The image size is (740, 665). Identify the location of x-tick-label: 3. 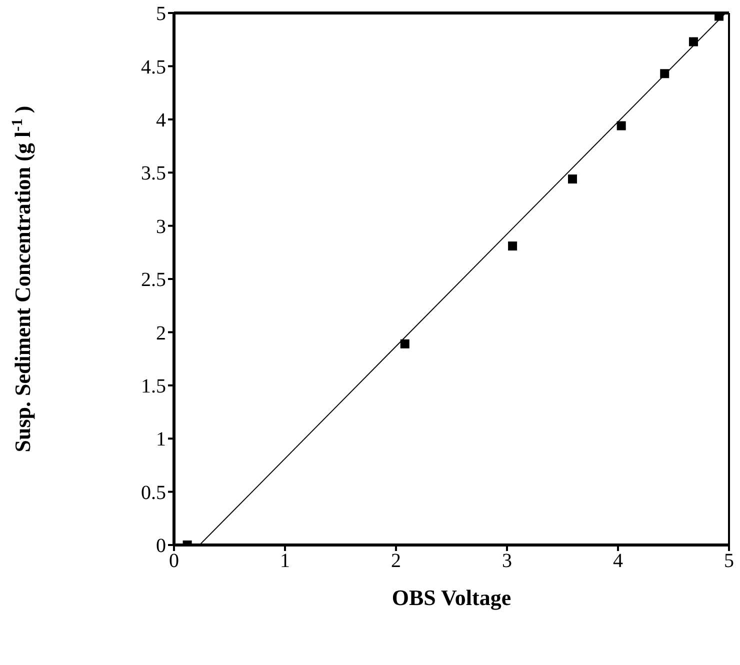
(507, 561).